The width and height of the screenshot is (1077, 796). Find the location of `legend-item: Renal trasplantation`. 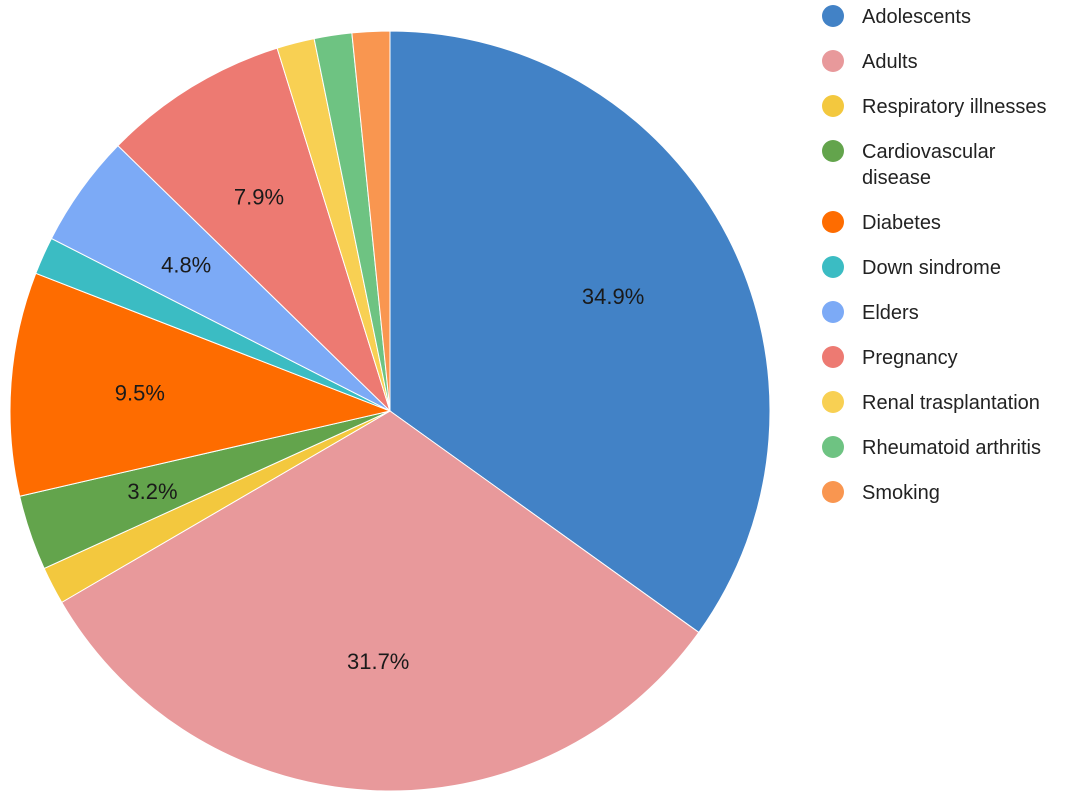

legend-item: Renal trasplantation is located at coordinates (947, 403).